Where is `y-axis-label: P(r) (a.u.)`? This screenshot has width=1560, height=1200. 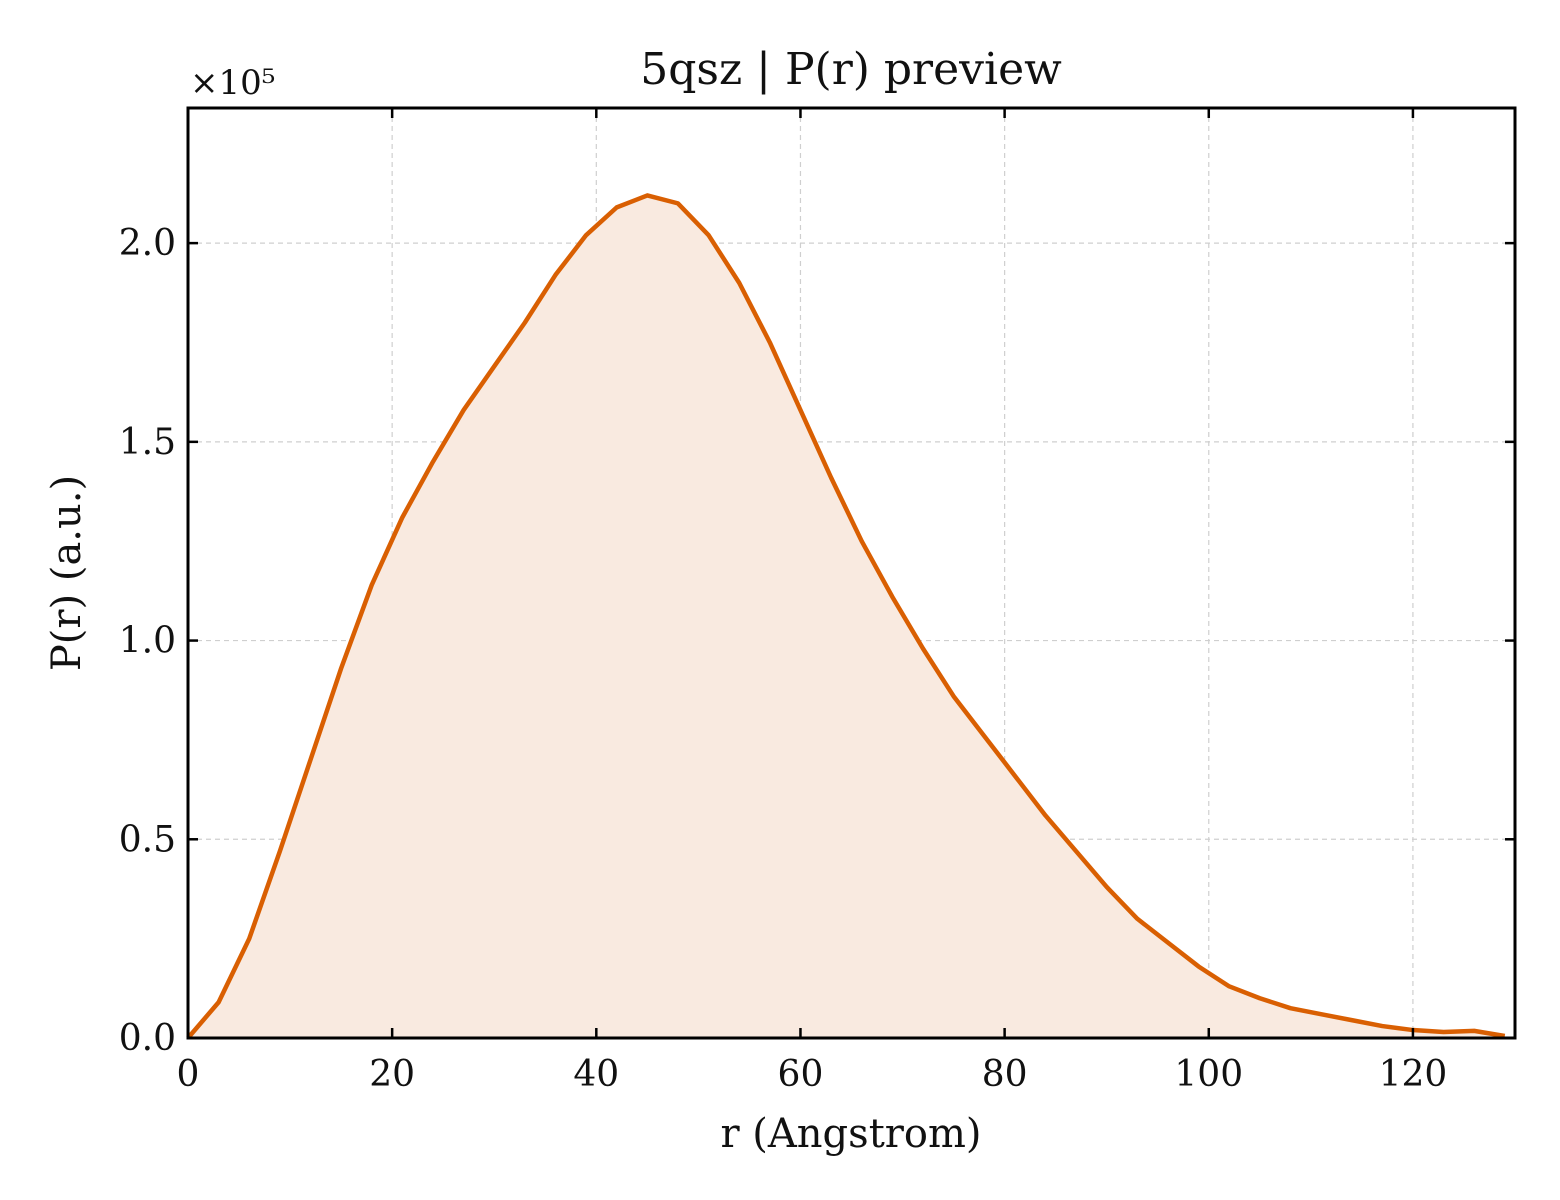
y-axis-label: P(r) (a.u.) is located at coordinates (67, 573).